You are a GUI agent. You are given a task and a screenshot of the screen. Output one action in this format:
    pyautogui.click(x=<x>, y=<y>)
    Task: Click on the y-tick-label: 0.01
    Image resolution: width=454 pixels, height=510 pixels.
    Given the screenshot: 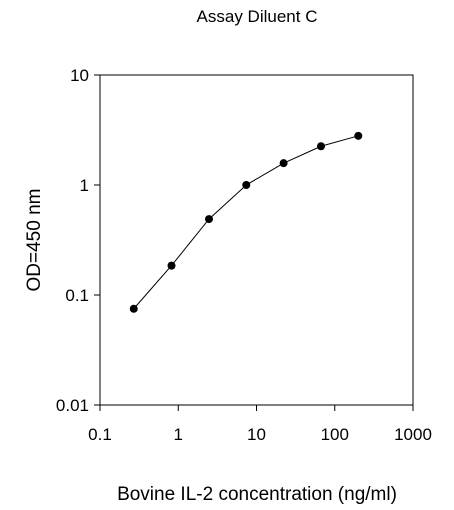 What is the action you would take?
    pyautogui.click(x=72, y=405)
    